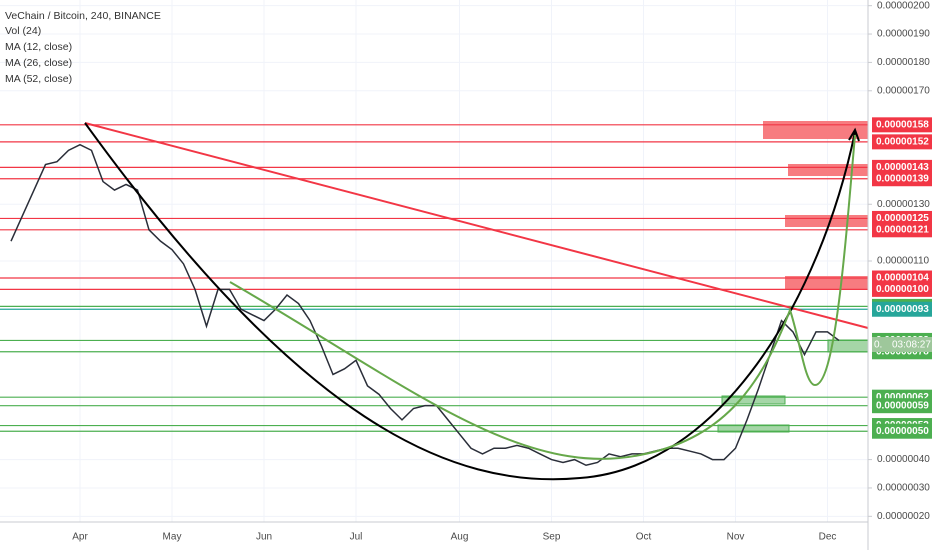  What do you see at coordinates (903, 488) in the screenshot?
I see `y-tick-label: 0.00000030` at bounding box center [903, 488].